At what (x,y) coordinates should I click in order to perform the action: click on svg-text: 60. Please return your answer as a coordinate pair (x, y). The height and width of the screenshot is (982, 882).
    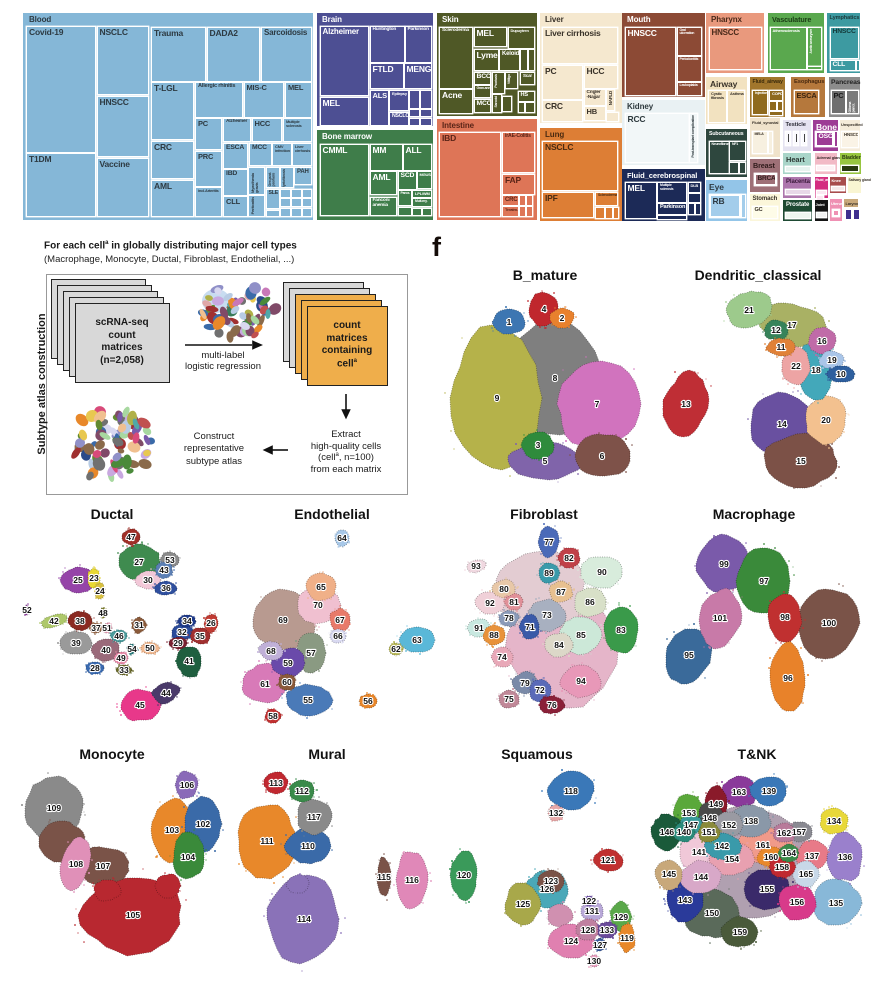
    Looking at the image, I should click on (287, 682).